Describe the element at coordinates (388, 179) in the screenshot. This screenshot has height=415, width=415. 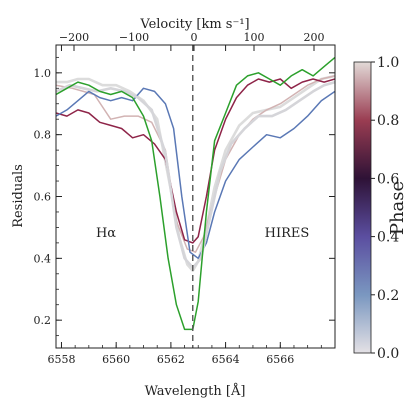
I see `colorbar-tick-label: 0.6` at that location.